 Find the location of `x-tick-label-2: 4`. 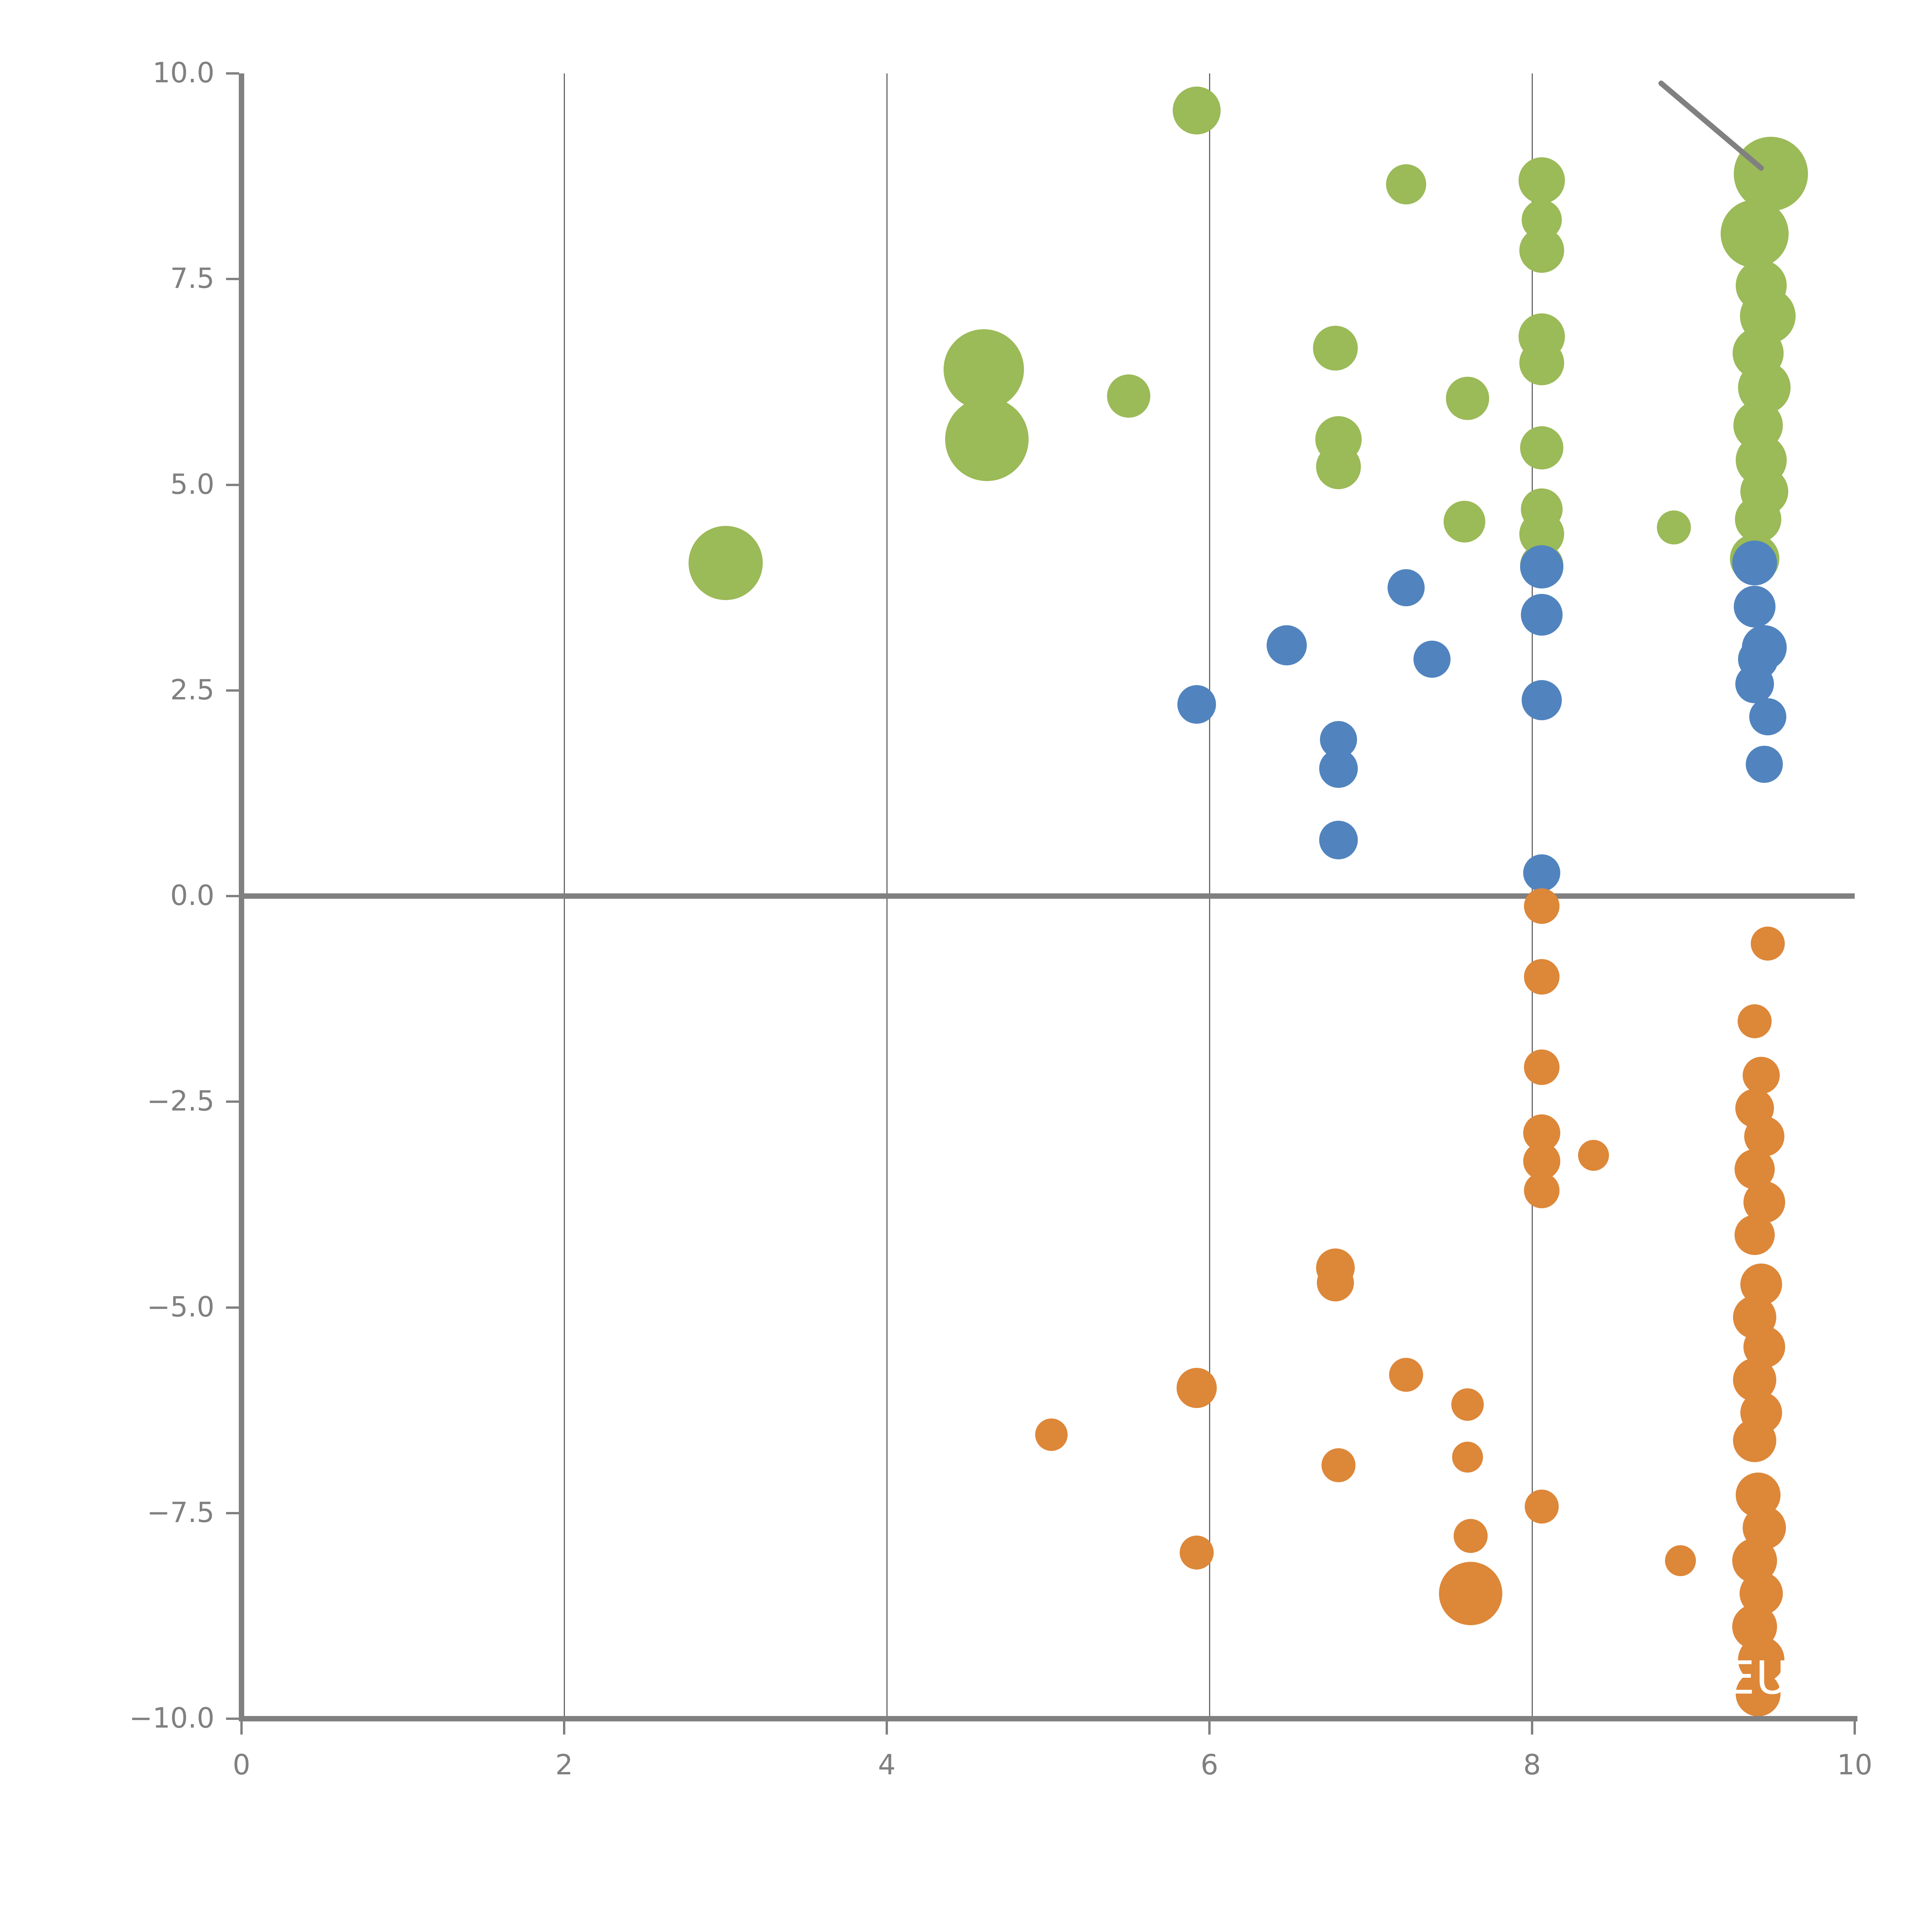

x-tick-label-2: 4 is located at coordinates (887, 1765).